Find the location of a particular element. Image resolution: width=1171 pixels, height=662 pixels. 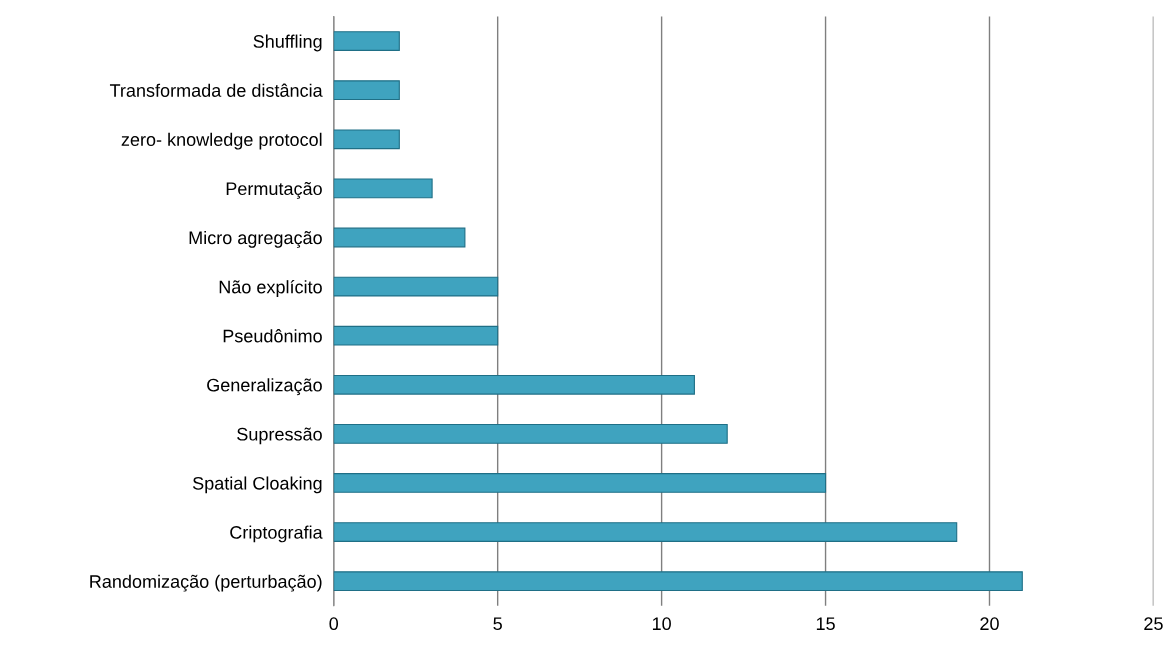

x-tick-label: 5 is located at coordinates (497, 624).